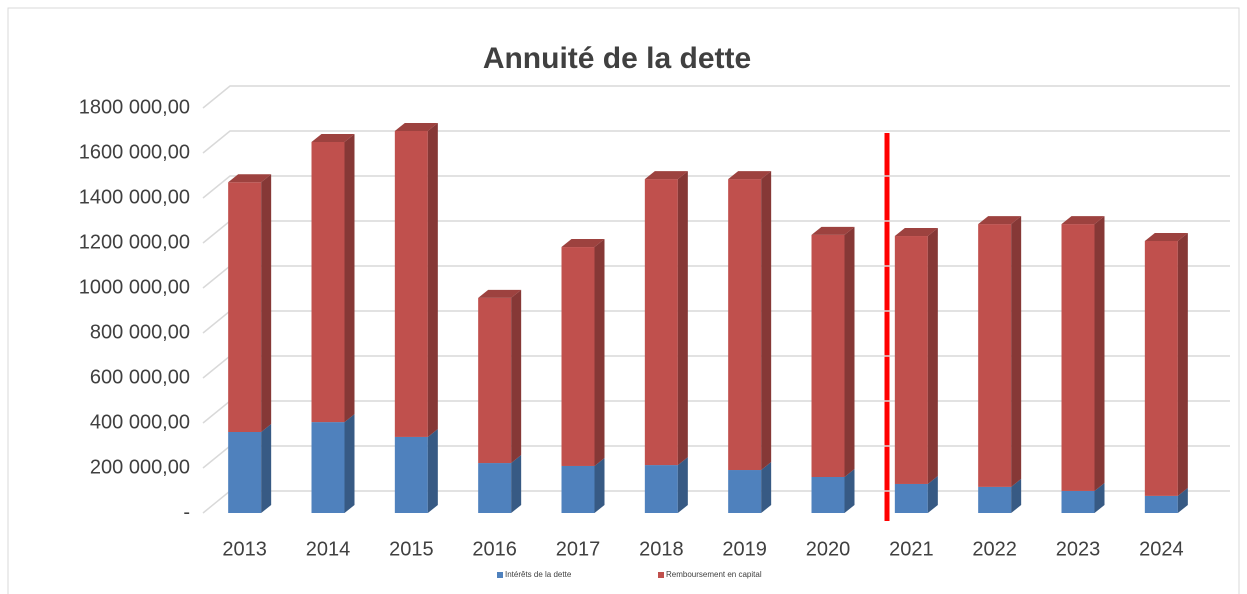 The width and height of the screenshot is (1247, 594). Describe the element at coordinates (140, 377) in the screenshot. I see `y-tick-label: 600 000,00` at that location.